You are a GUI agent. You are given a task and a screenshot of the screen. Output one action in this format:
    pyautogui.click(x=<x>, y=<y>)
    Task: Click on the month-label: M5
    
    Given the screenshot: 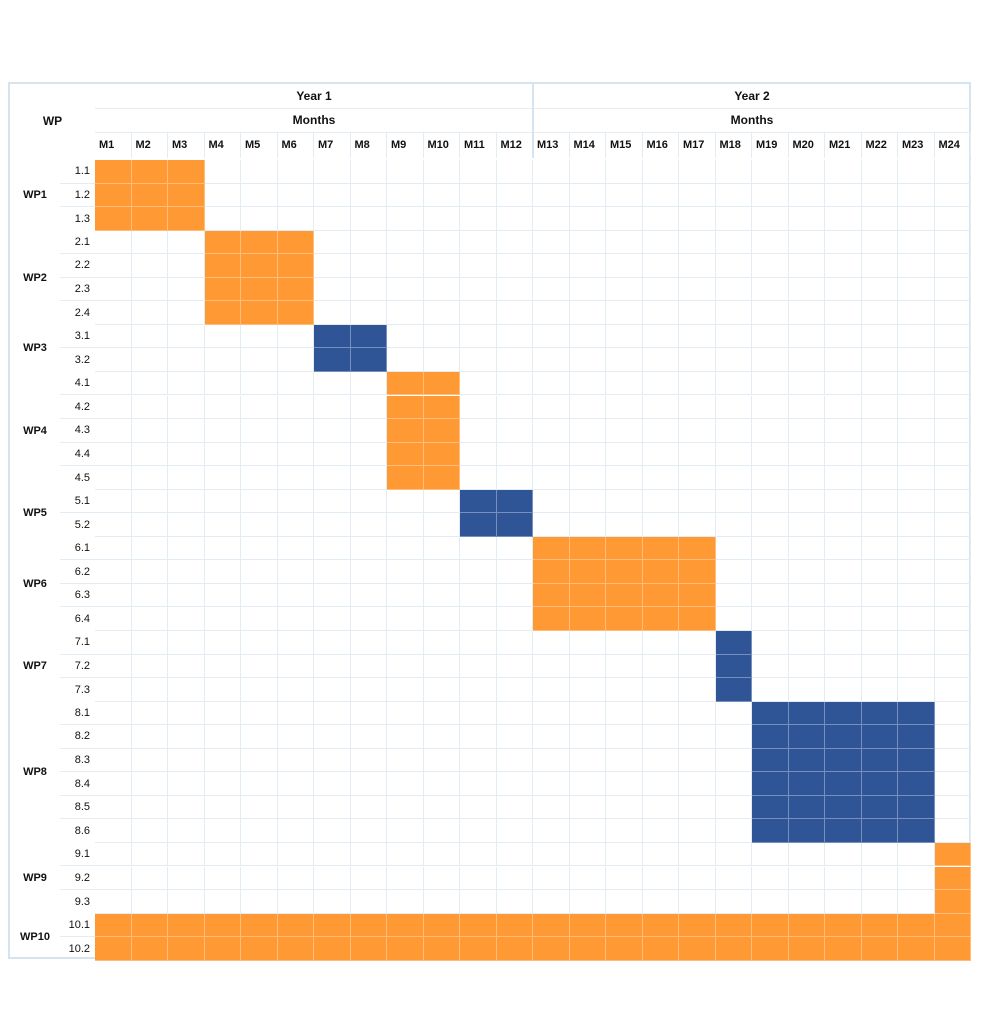 What is the action you would take?
    pyautogui.click(x=259, y=145)
    